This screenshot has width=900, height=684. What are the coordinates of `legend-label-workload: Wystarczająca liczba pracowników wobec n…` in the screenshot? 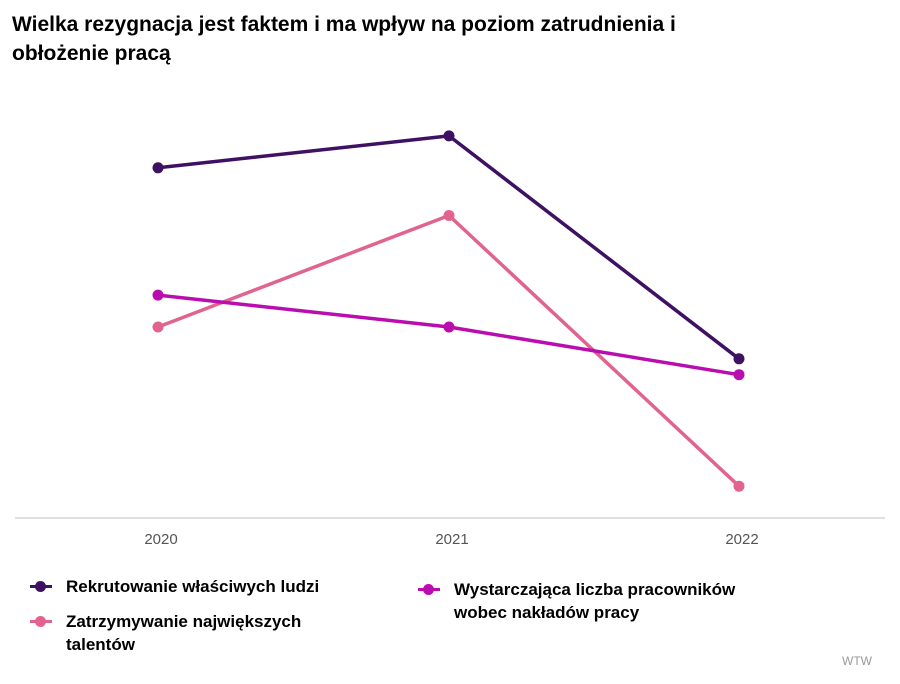 It's located at (595, 601).